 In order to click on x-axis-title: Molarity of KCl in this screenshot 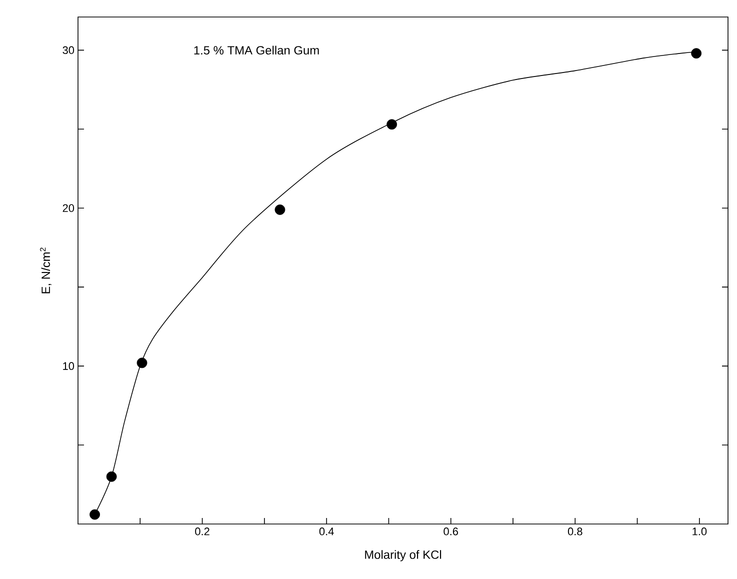, I will do `click(403, 556)`.